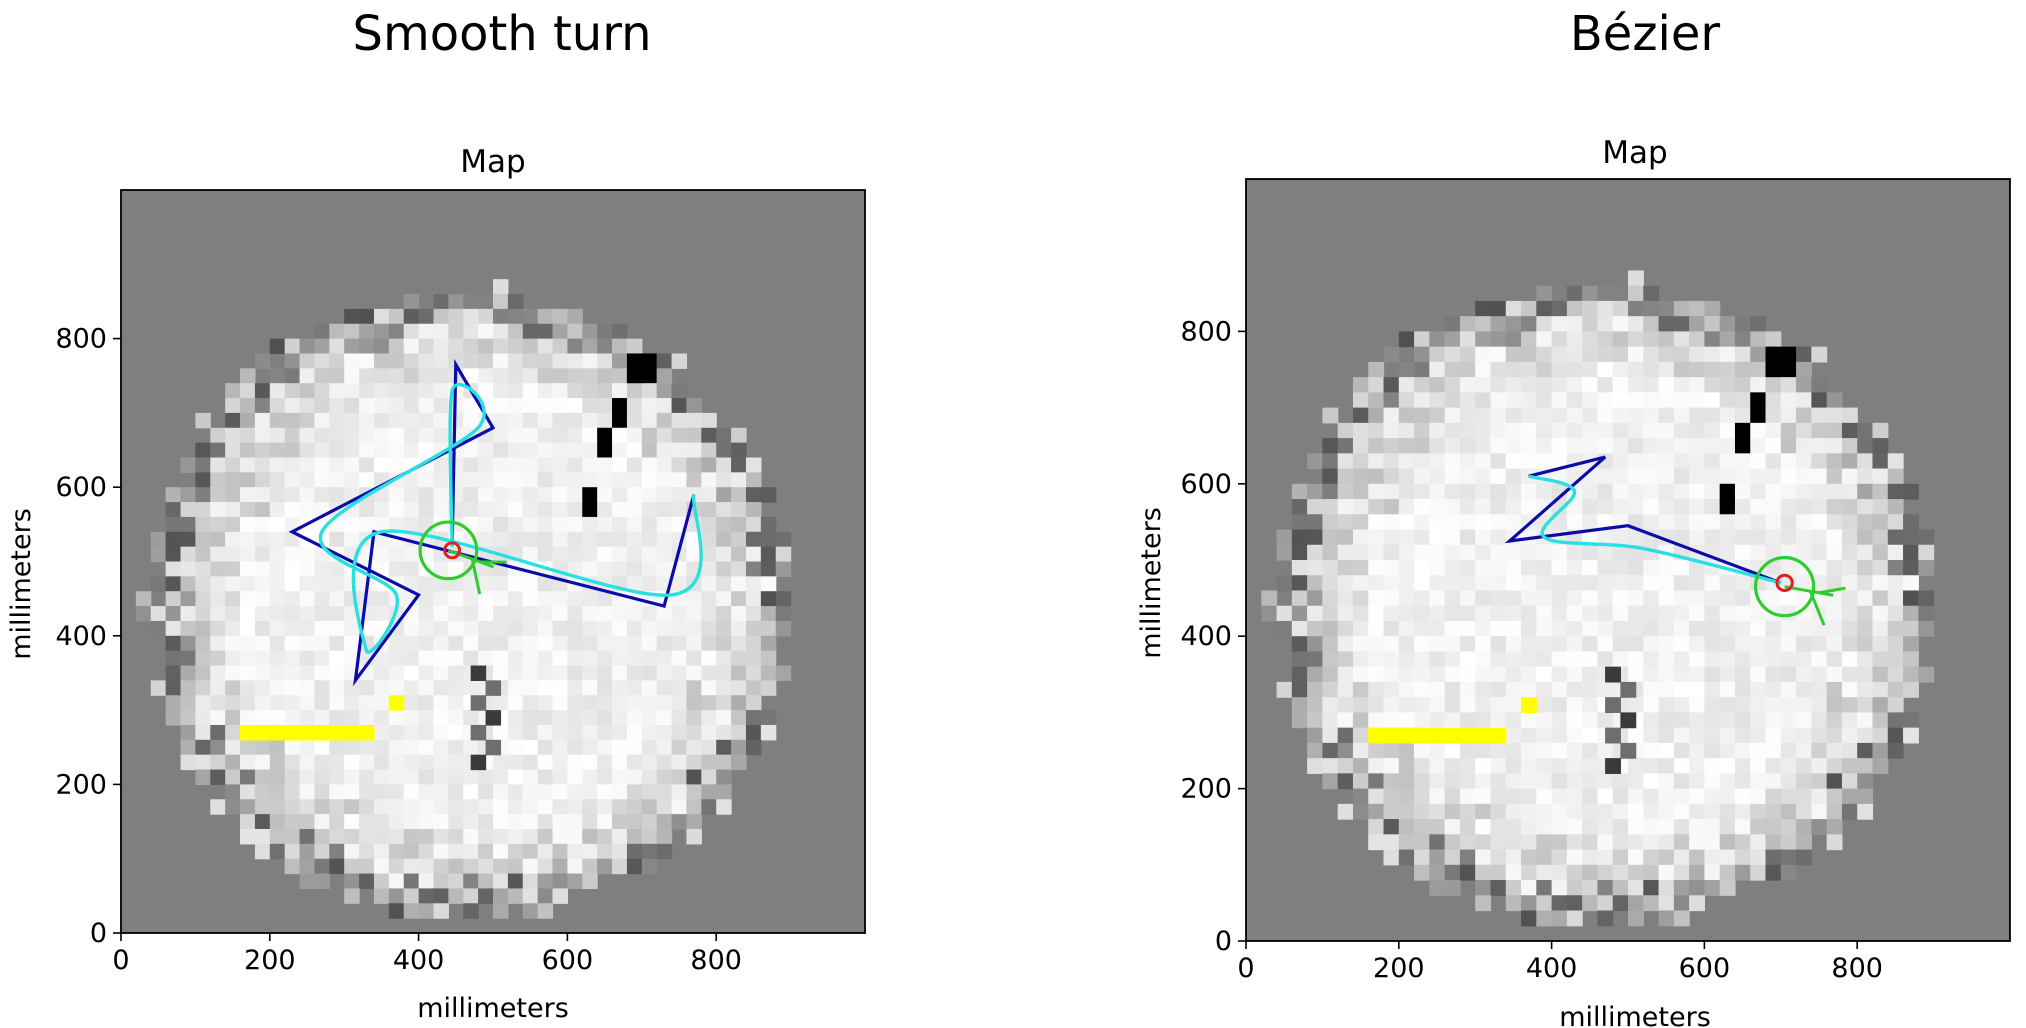  I want to click on panel-title-bezier: Bézier, so click(1645, 34).